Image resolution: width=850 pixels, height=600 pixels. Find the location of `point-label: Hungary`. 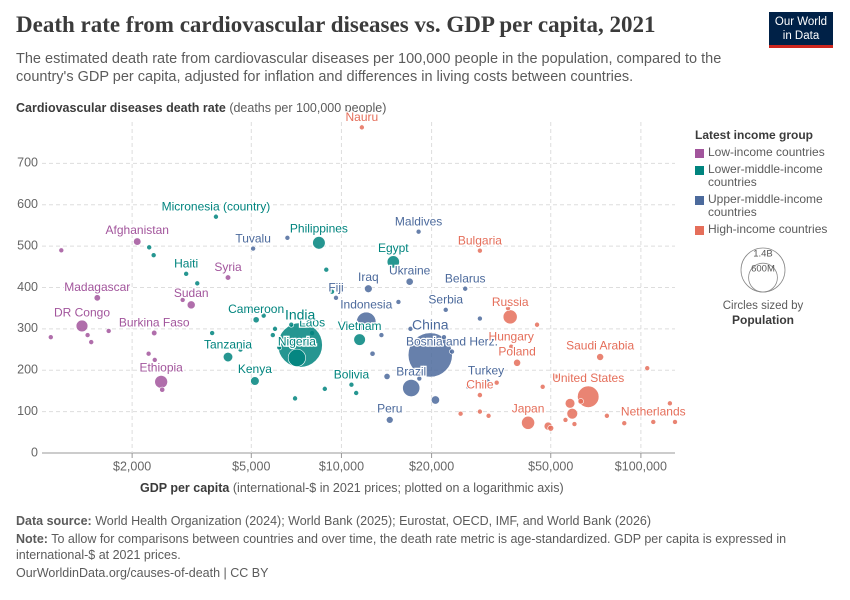

point-label: Hungary is located at coordinates (511, 336).